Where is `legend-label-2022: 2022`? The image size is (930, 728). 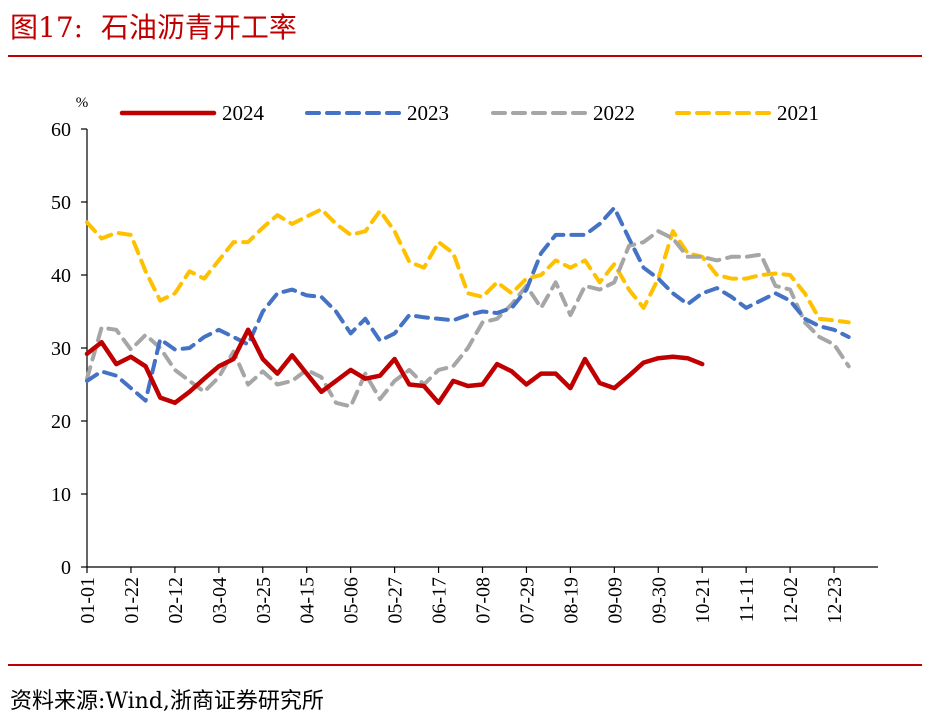 legend-label-2022: 2022 is located at coordinates (614, 113).